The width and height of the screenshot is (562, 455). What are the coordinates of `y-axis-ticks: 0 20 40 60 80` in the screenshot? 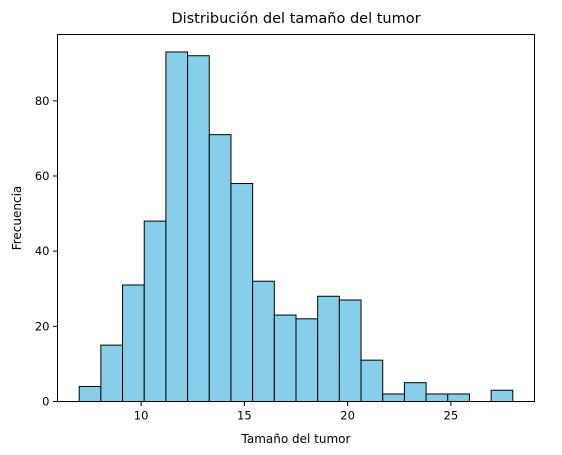 It's located at (46, 251).